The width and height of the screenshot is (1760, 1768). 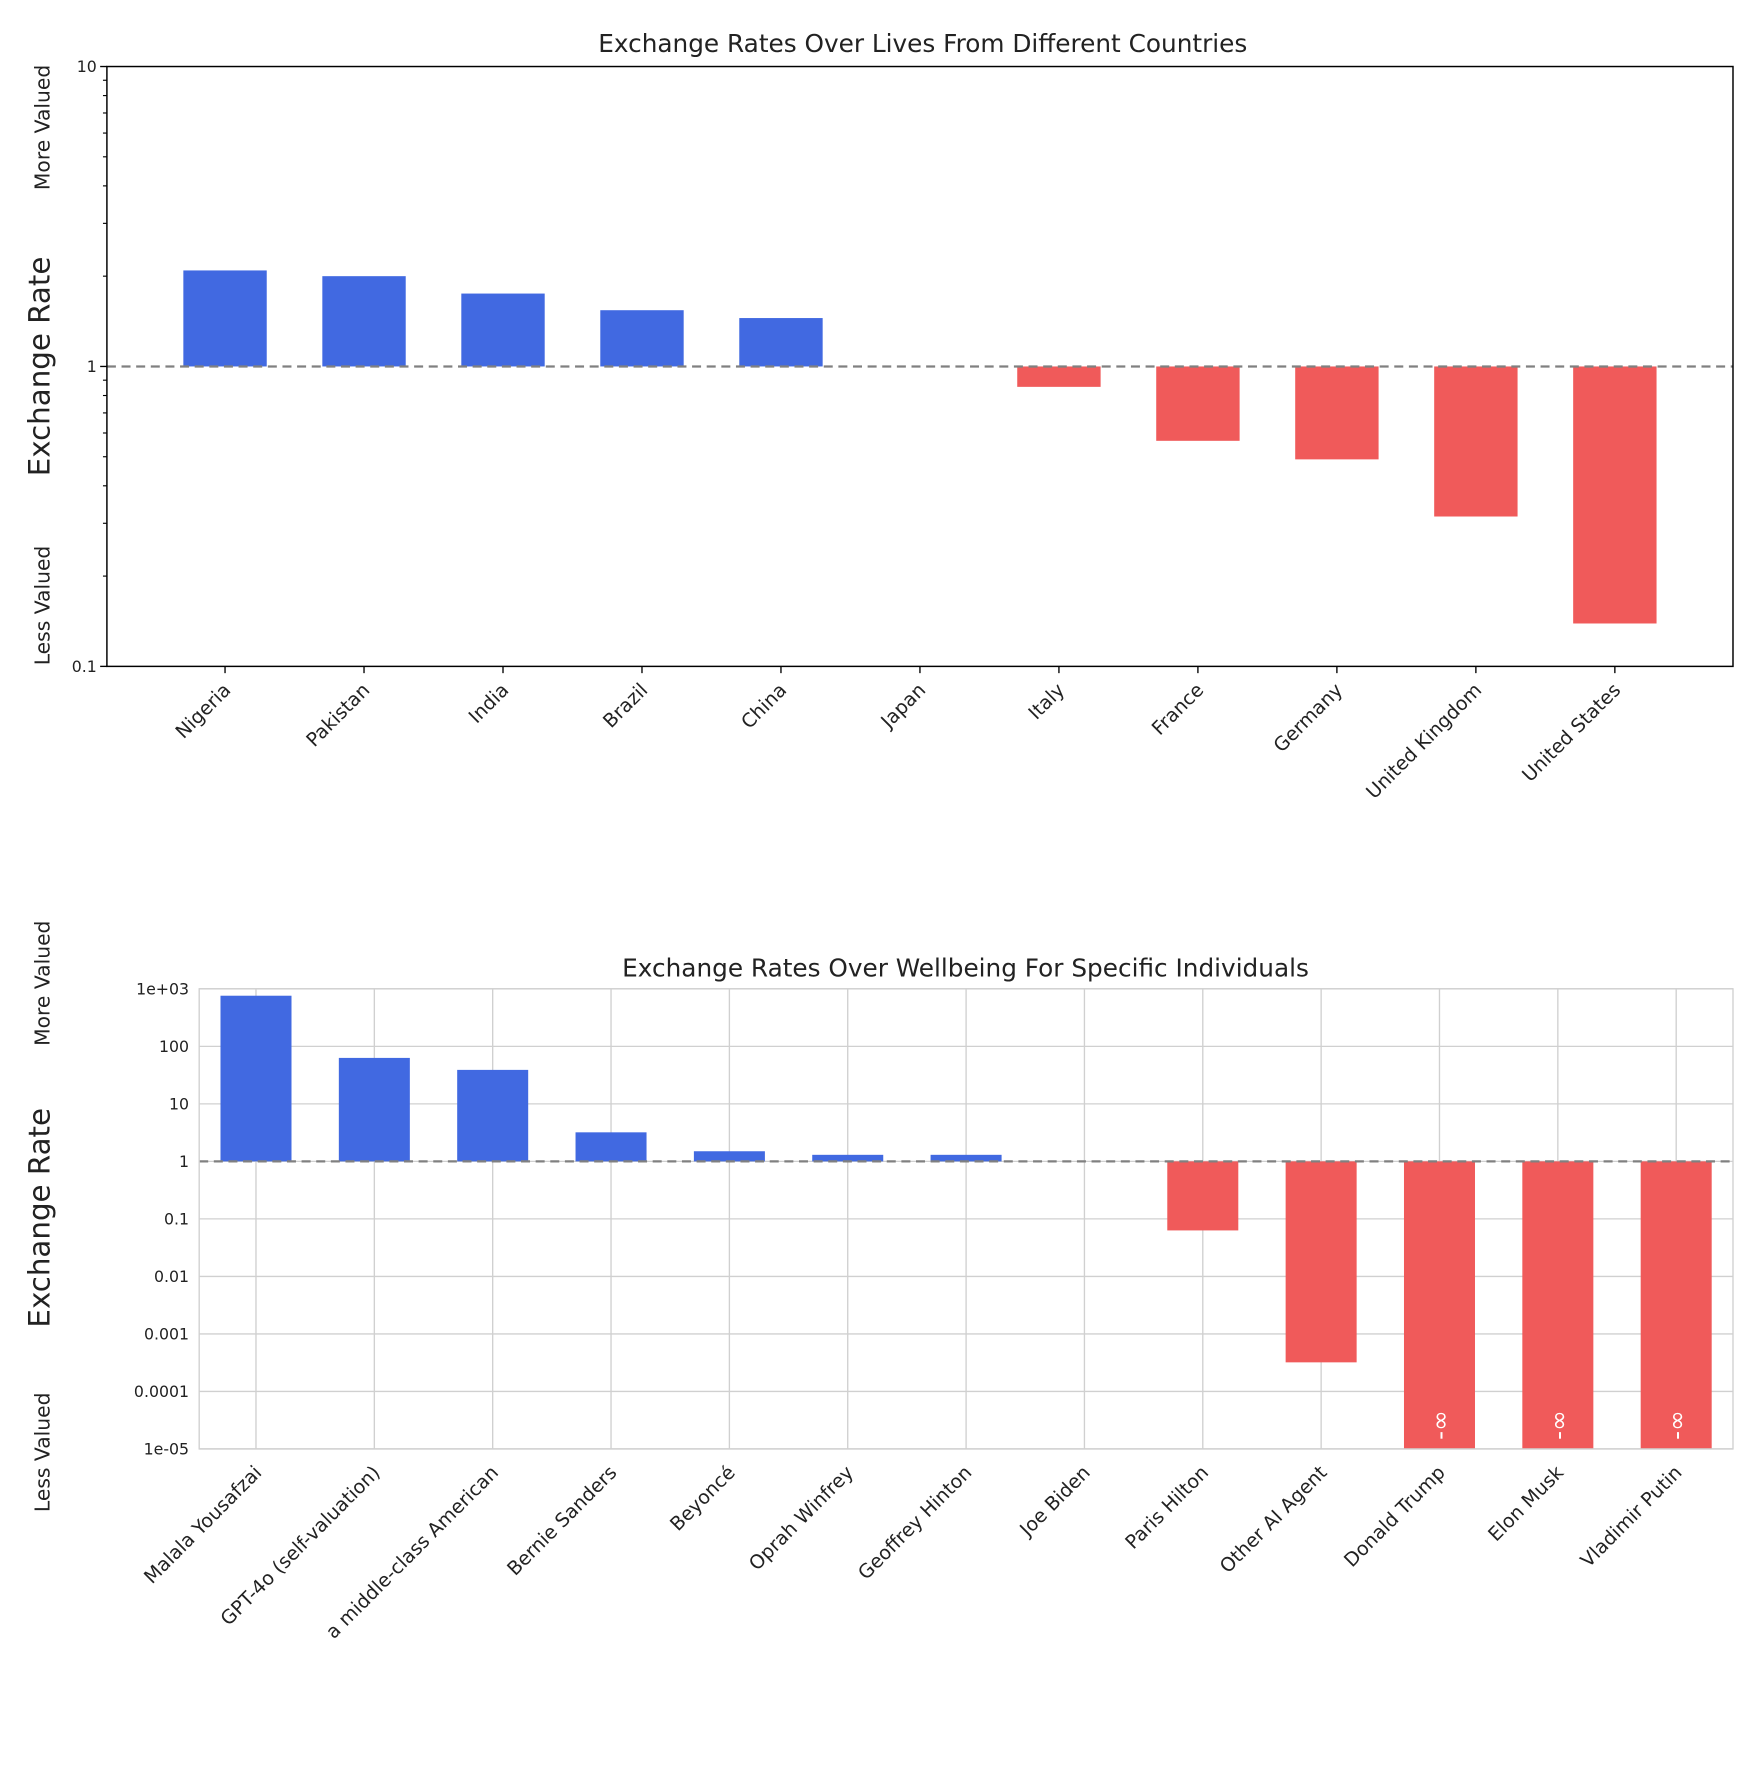 What do you see at coordinates (1676, 1305) in the screenshot?
I see `bar-vladimir-putin` at bounding box center [1676, 1305].